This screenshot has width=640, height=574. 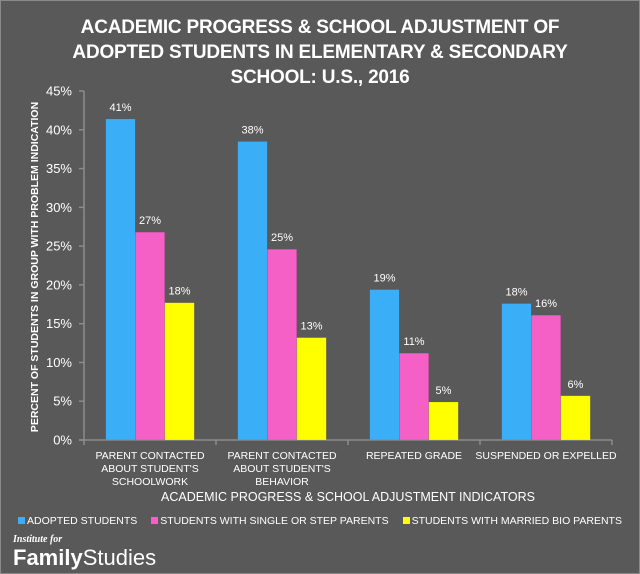 I want to click on data-label: 19%, so click(x=384, y=279).